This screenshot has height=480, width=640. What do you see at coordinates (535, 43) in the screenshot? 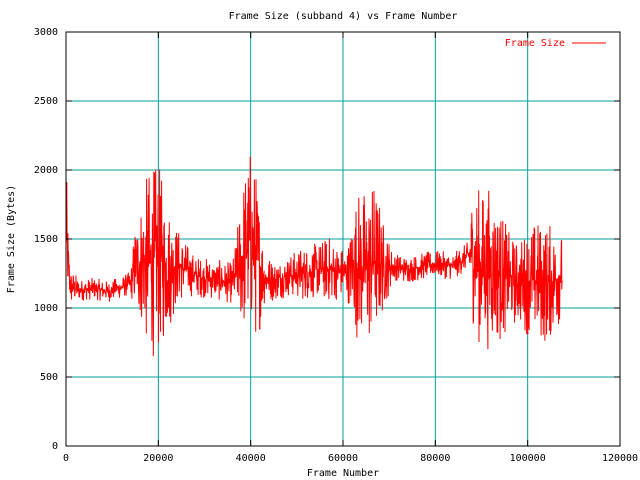
I see `legend-label-frame-size: Frame Size` at bounding box center [535, 43].